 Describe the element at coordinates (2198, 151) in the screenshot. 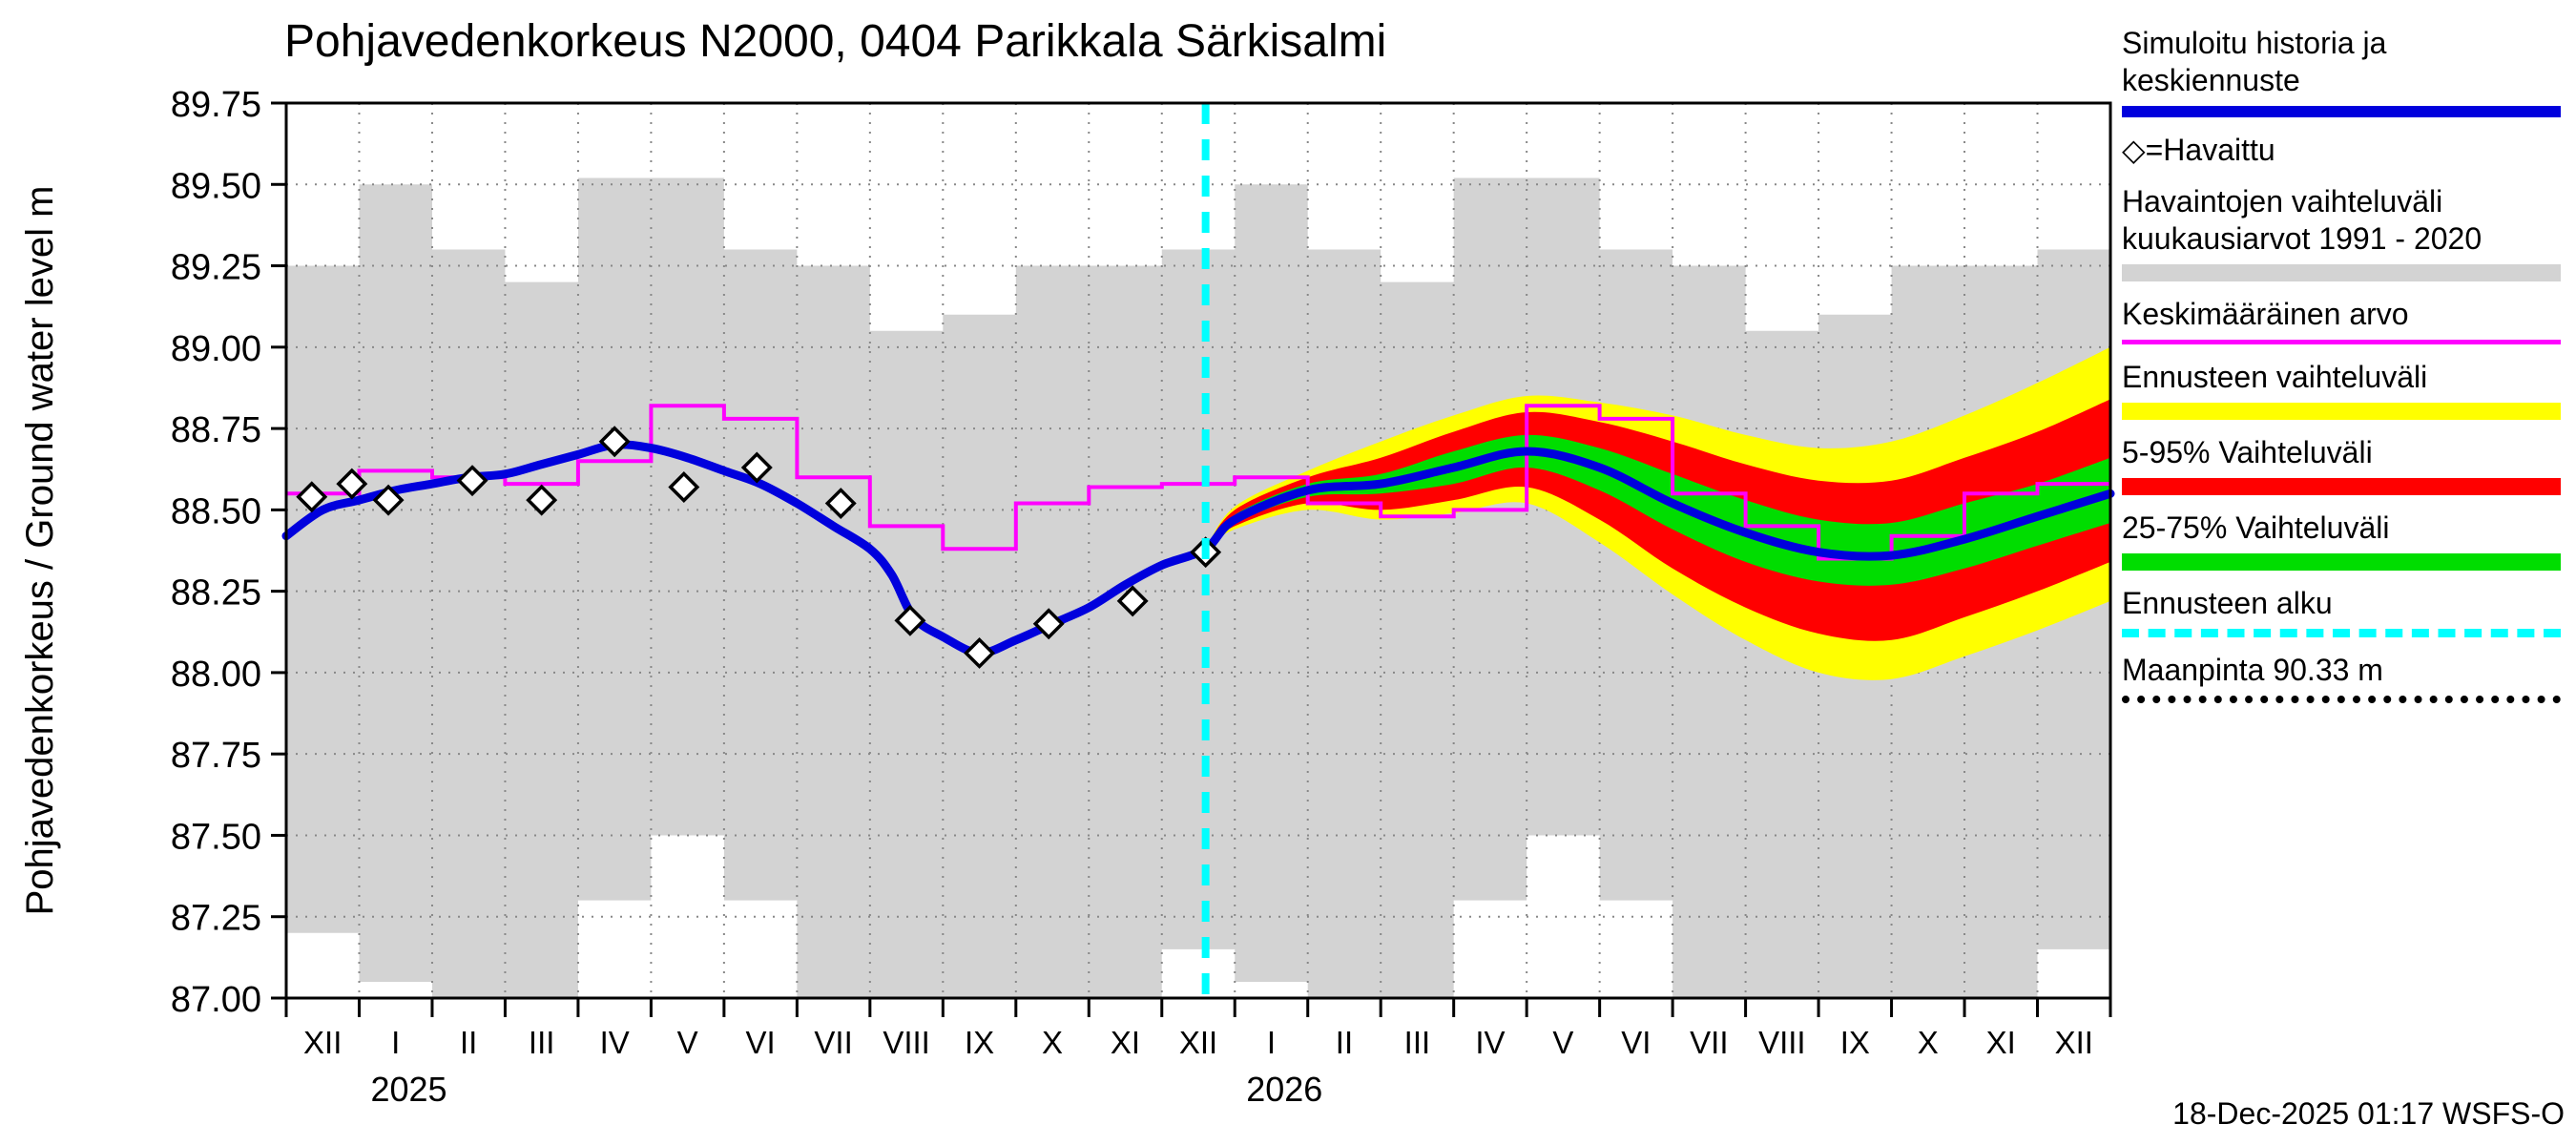

I see `legend-observed-label: ◇=Havaittu` at that location.